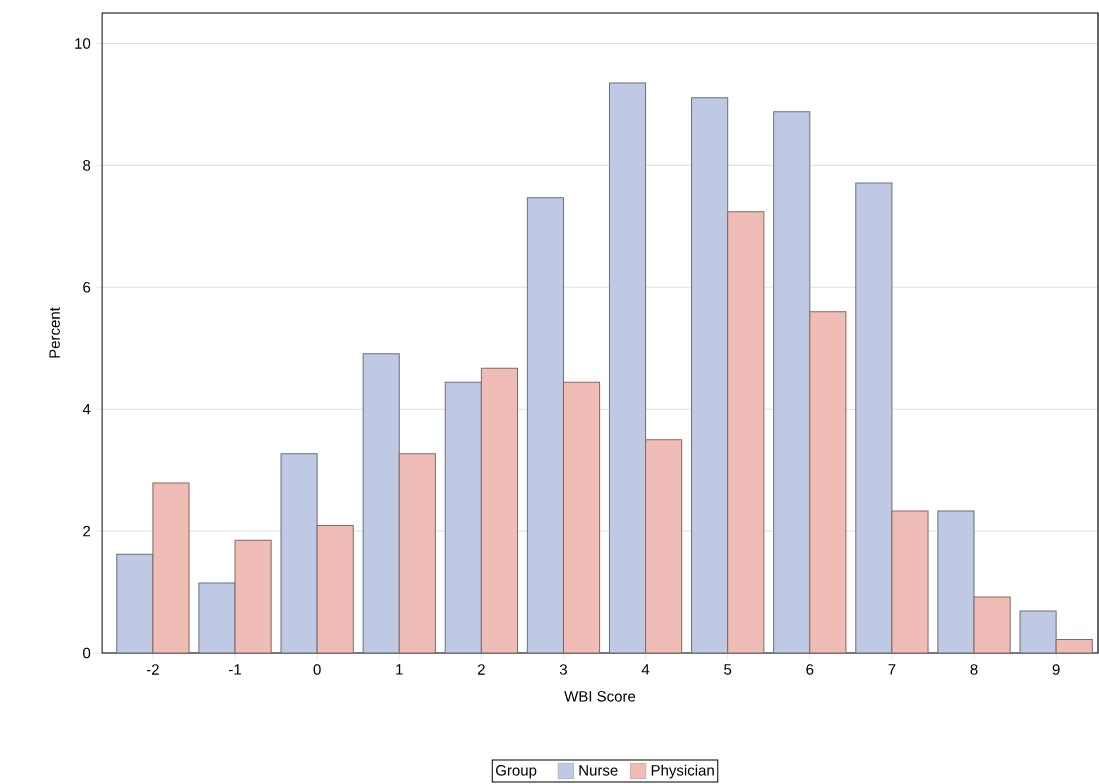  Describe the element at coordinates (598, 770) in the screenshot. I see `legend-label: Nurse` at that location.